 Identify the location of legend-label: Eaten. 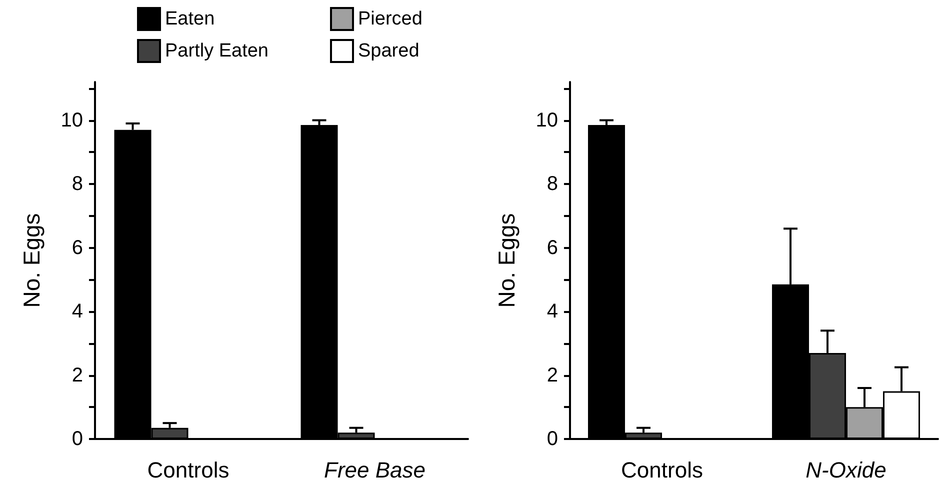
(190, 19).